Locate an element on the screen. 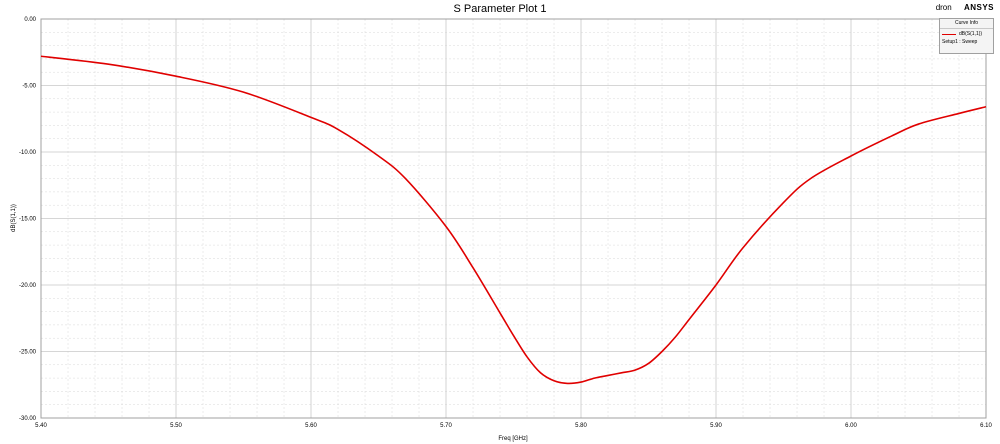 The image size is (1000, 444). legend-setup-label: Setup1 : Sweep is located at coordinates (960, 42).